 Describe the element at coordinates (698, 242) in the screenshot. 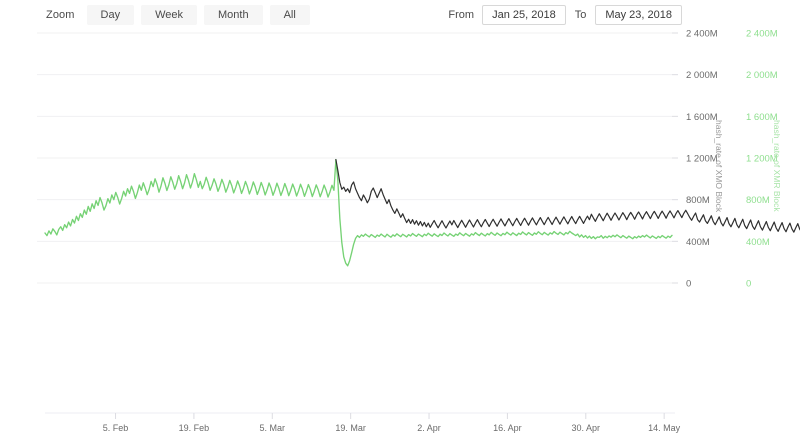

I see `y-axis-left-tick-label: 400M` at that location.